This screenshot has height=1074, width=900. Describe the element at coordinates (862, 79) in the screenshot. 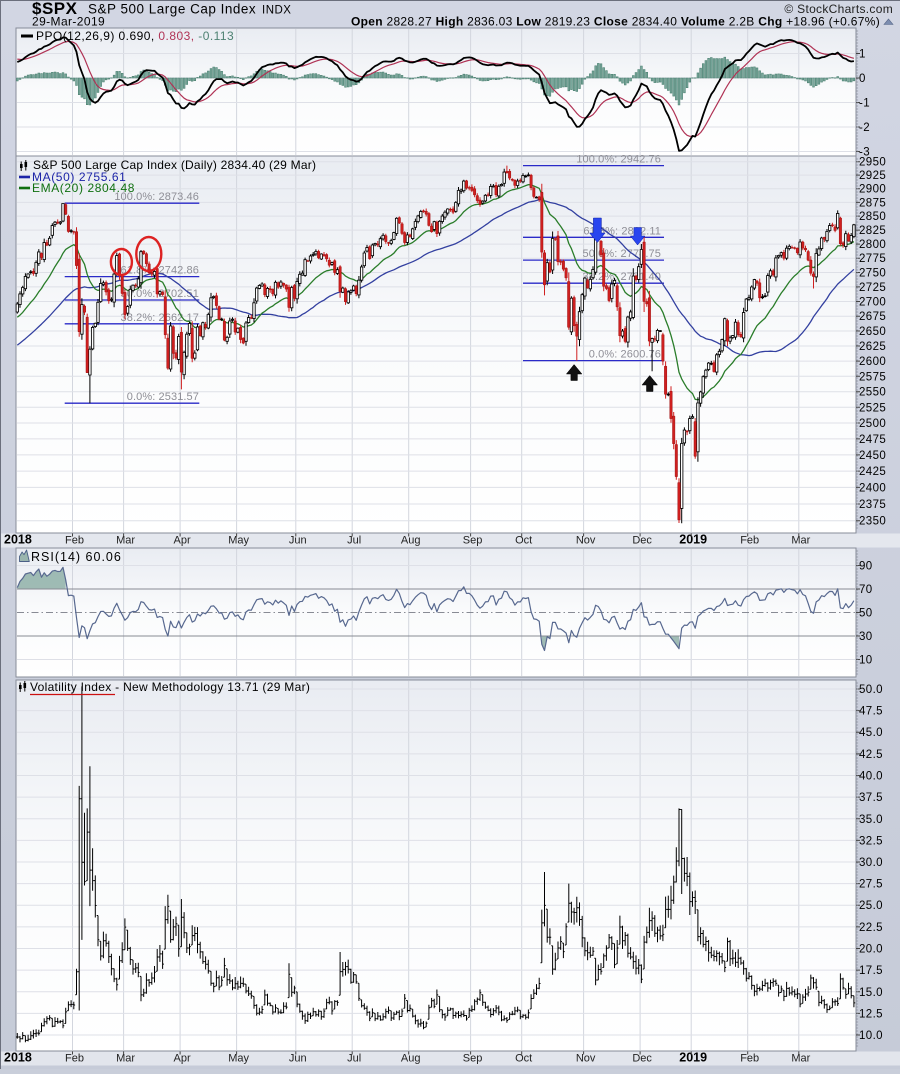

I see `svg-text: 0` at that location.